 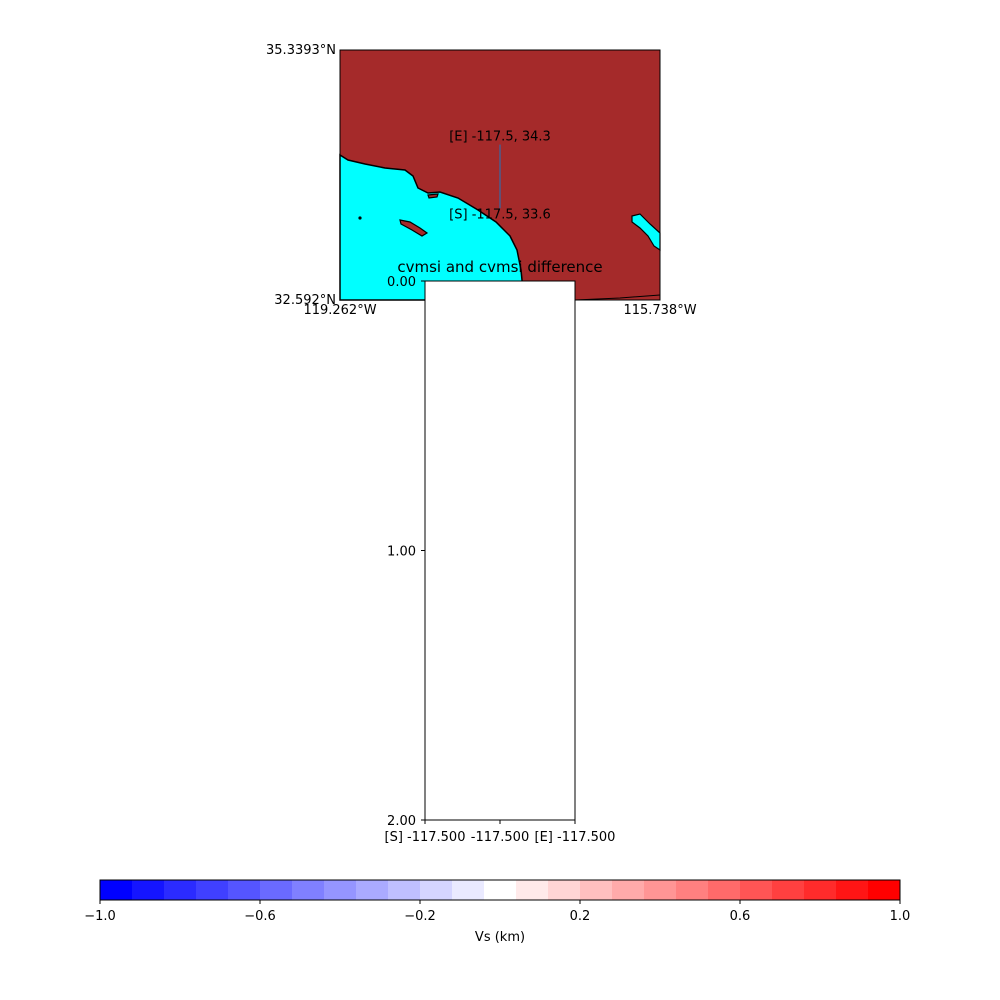 I want to click on y-tick-label: 0.00, so click(x=401, y=282).